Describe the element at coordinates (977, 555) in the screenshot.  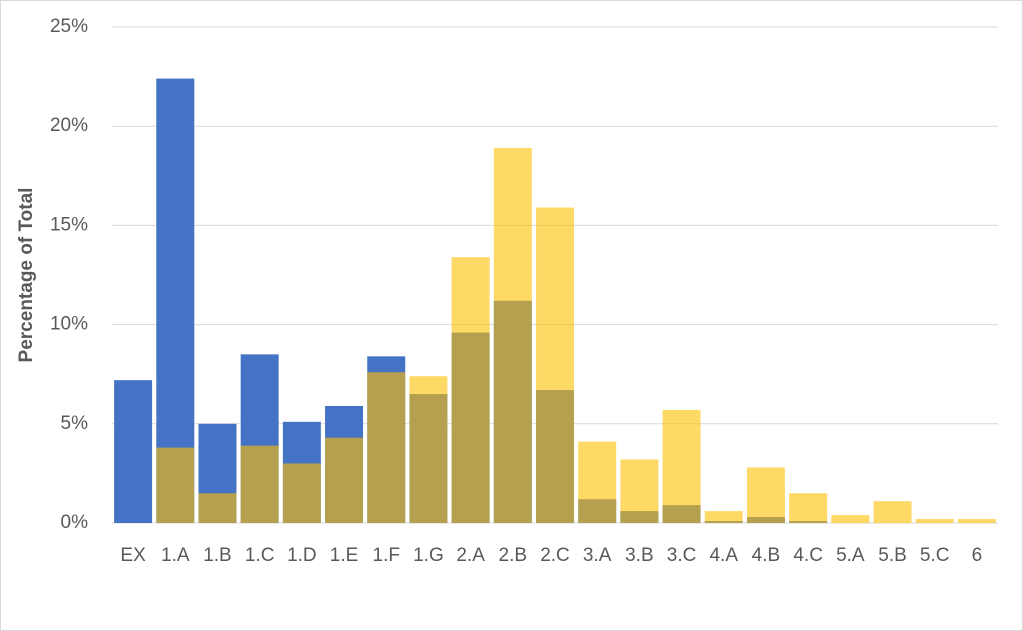
I see `x-tick-label: 6` at that location.